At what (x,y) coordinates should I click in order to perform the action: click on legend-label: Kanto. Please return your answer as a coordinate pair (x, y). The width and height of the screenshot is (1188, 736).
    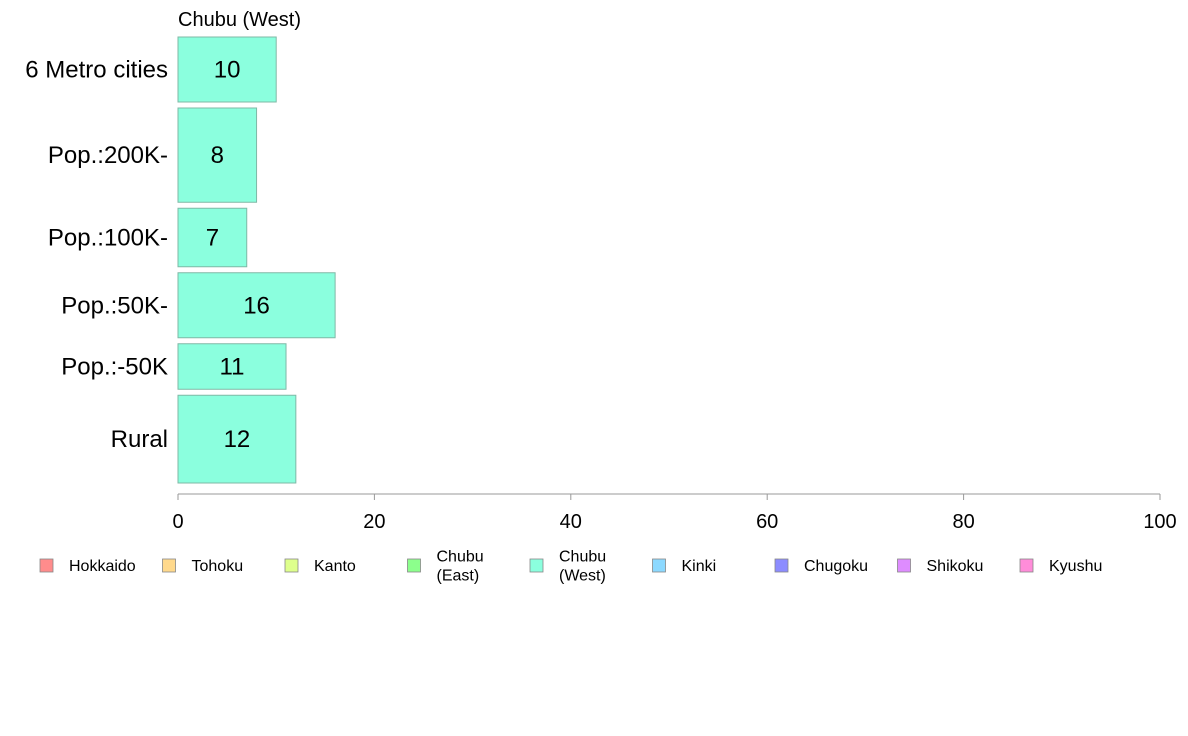
    Looking at the image, I should click on (335, 566).